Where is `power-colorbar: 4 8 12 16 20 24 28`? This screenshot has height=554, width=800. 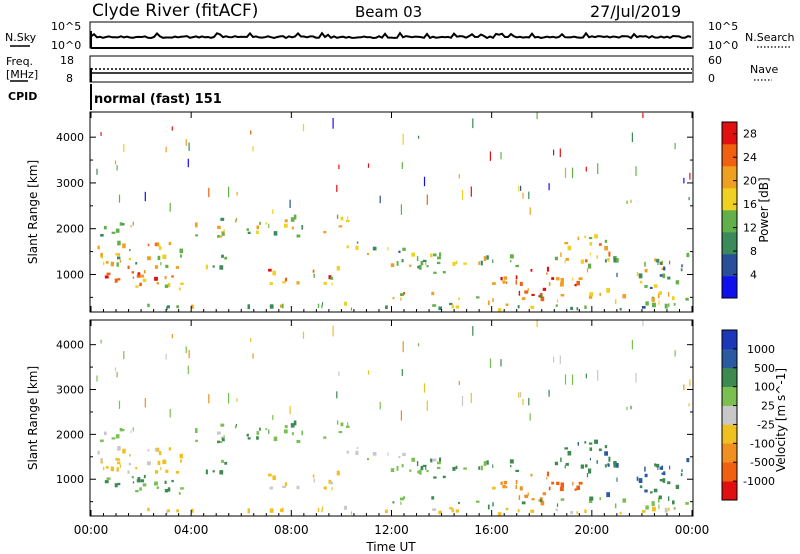 power-colorbar: 4 8 12 16 20 24 28 is located at coordinates (739, 210).